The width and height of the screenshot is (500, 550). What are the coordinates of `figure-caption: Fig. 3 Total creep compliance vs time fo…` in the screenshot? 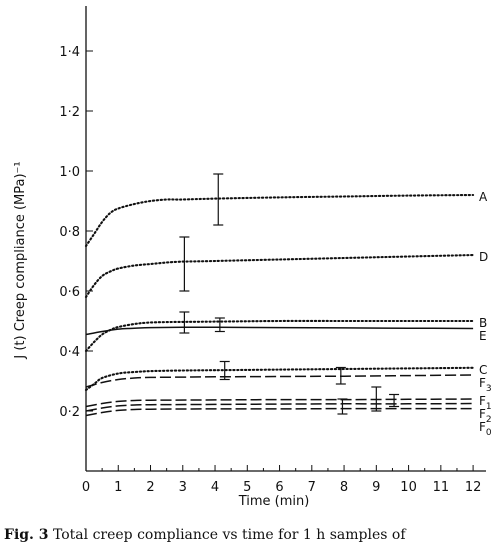 It's located at (250, 536).